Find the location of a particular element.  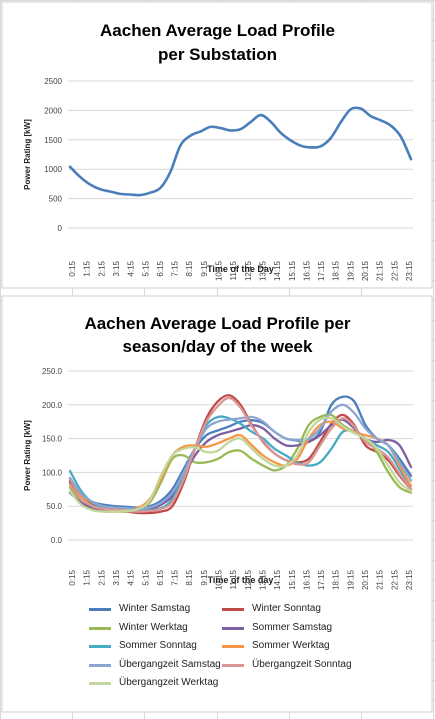

chart1-xtick-label-9: 9:15 is located at coordinates (204, 268).